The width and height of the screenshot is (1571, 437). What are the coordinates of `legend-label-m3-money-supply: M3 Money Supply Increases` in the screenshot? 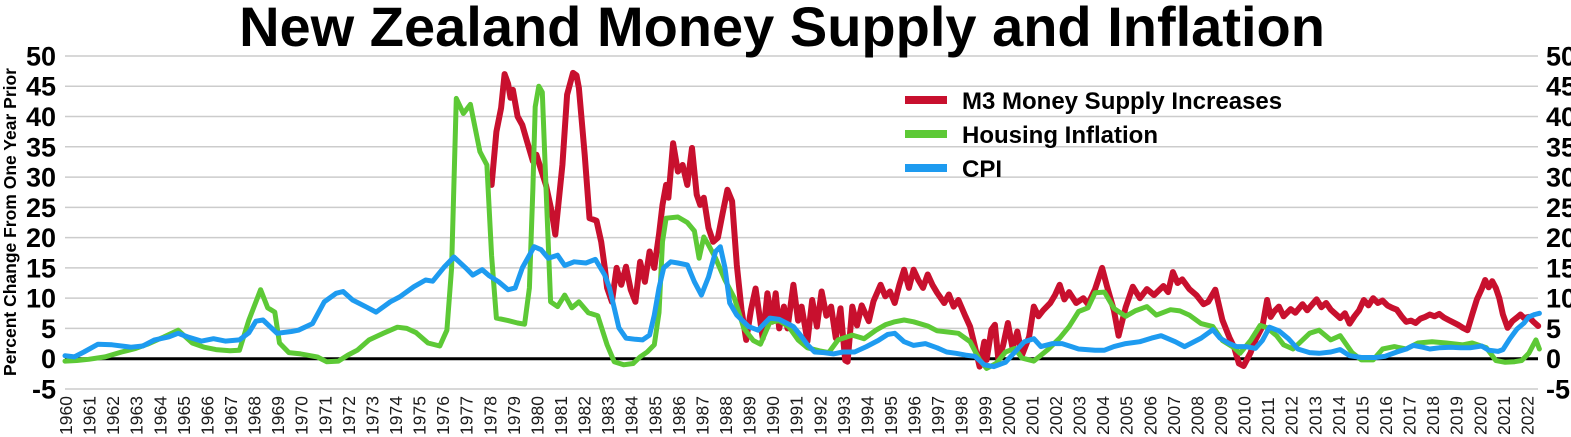 It's located at (1122, 101).